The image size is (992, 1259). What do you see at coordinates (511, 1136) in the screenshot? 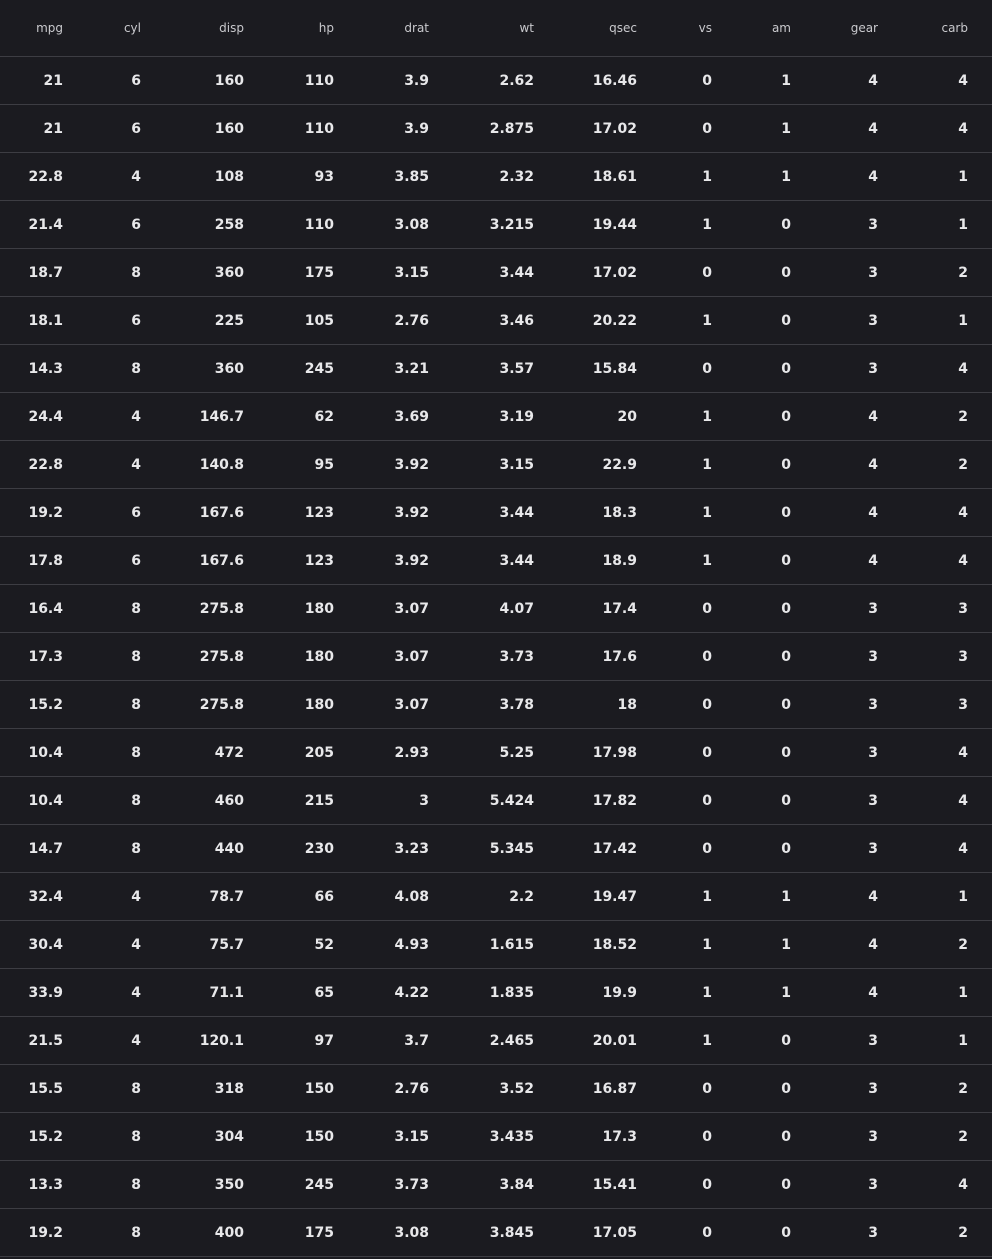
I see `table-cell-wt: 3.435` at bounding box center [511, 1136].